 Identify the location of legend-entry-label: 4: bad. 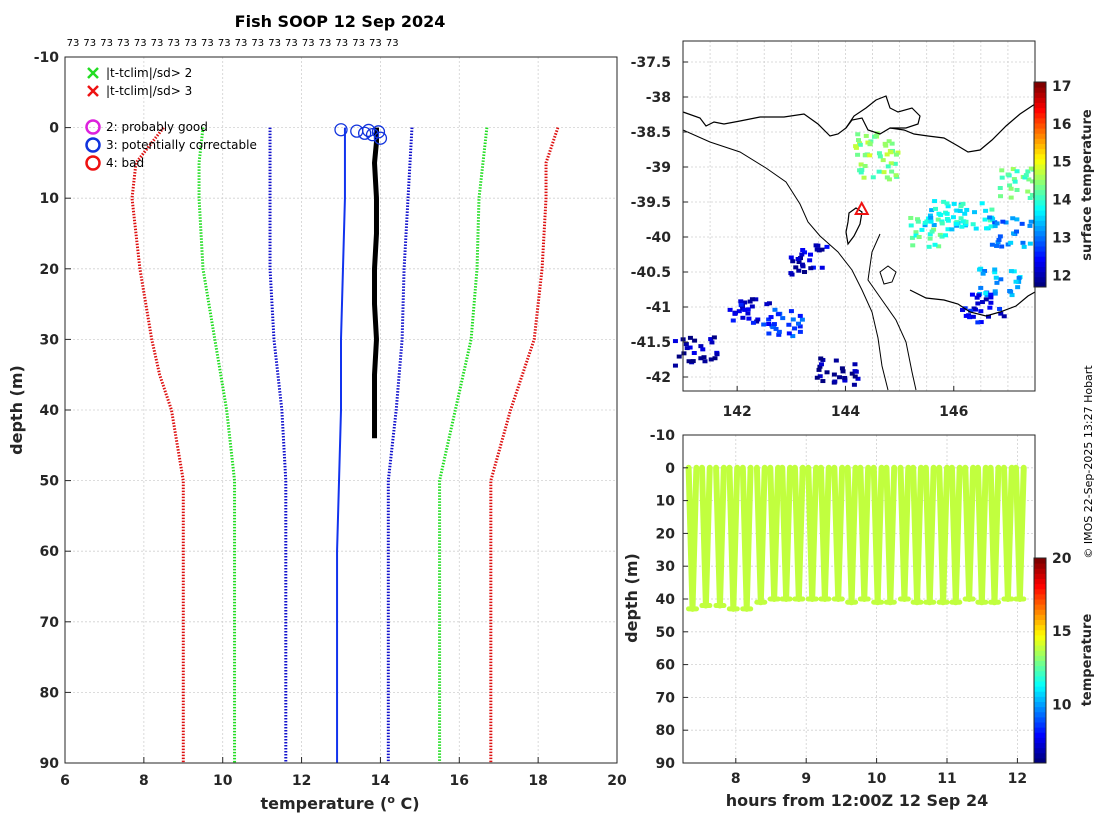
(125, 163).